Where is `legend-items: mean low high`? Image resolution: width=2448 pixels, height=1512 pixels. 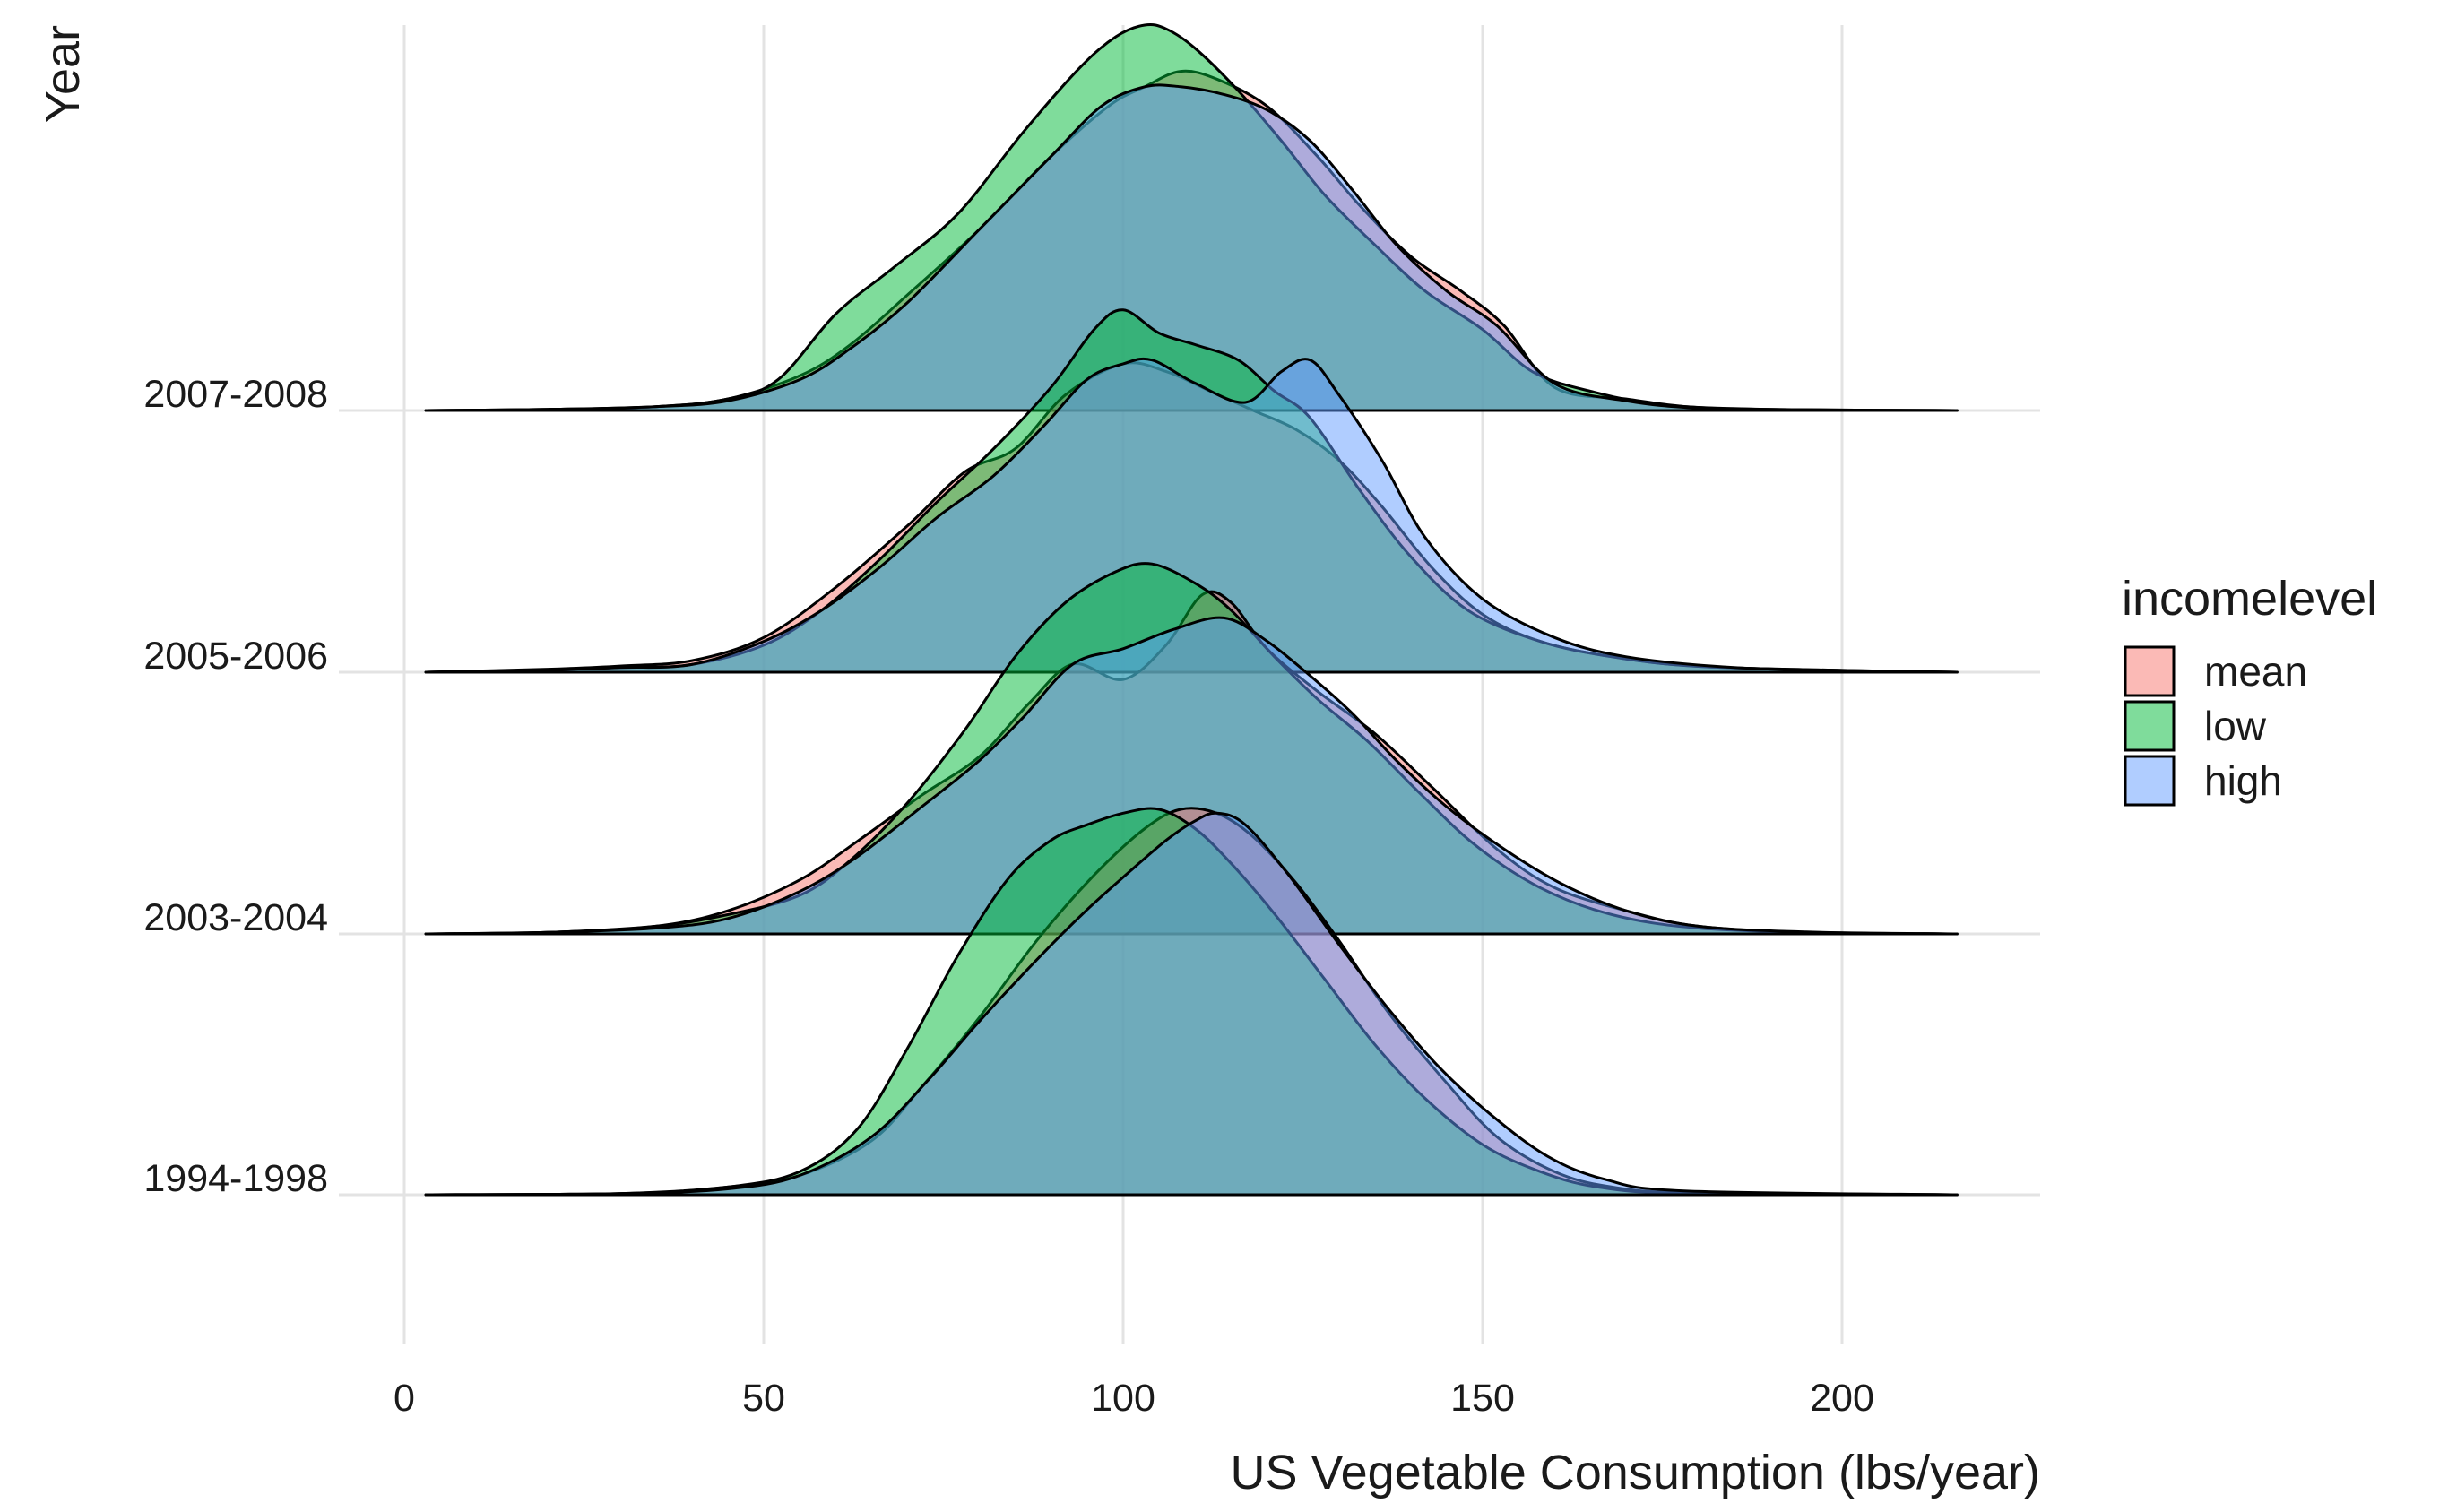 legend-items: mean low high is located at coordinates (2216, 726).